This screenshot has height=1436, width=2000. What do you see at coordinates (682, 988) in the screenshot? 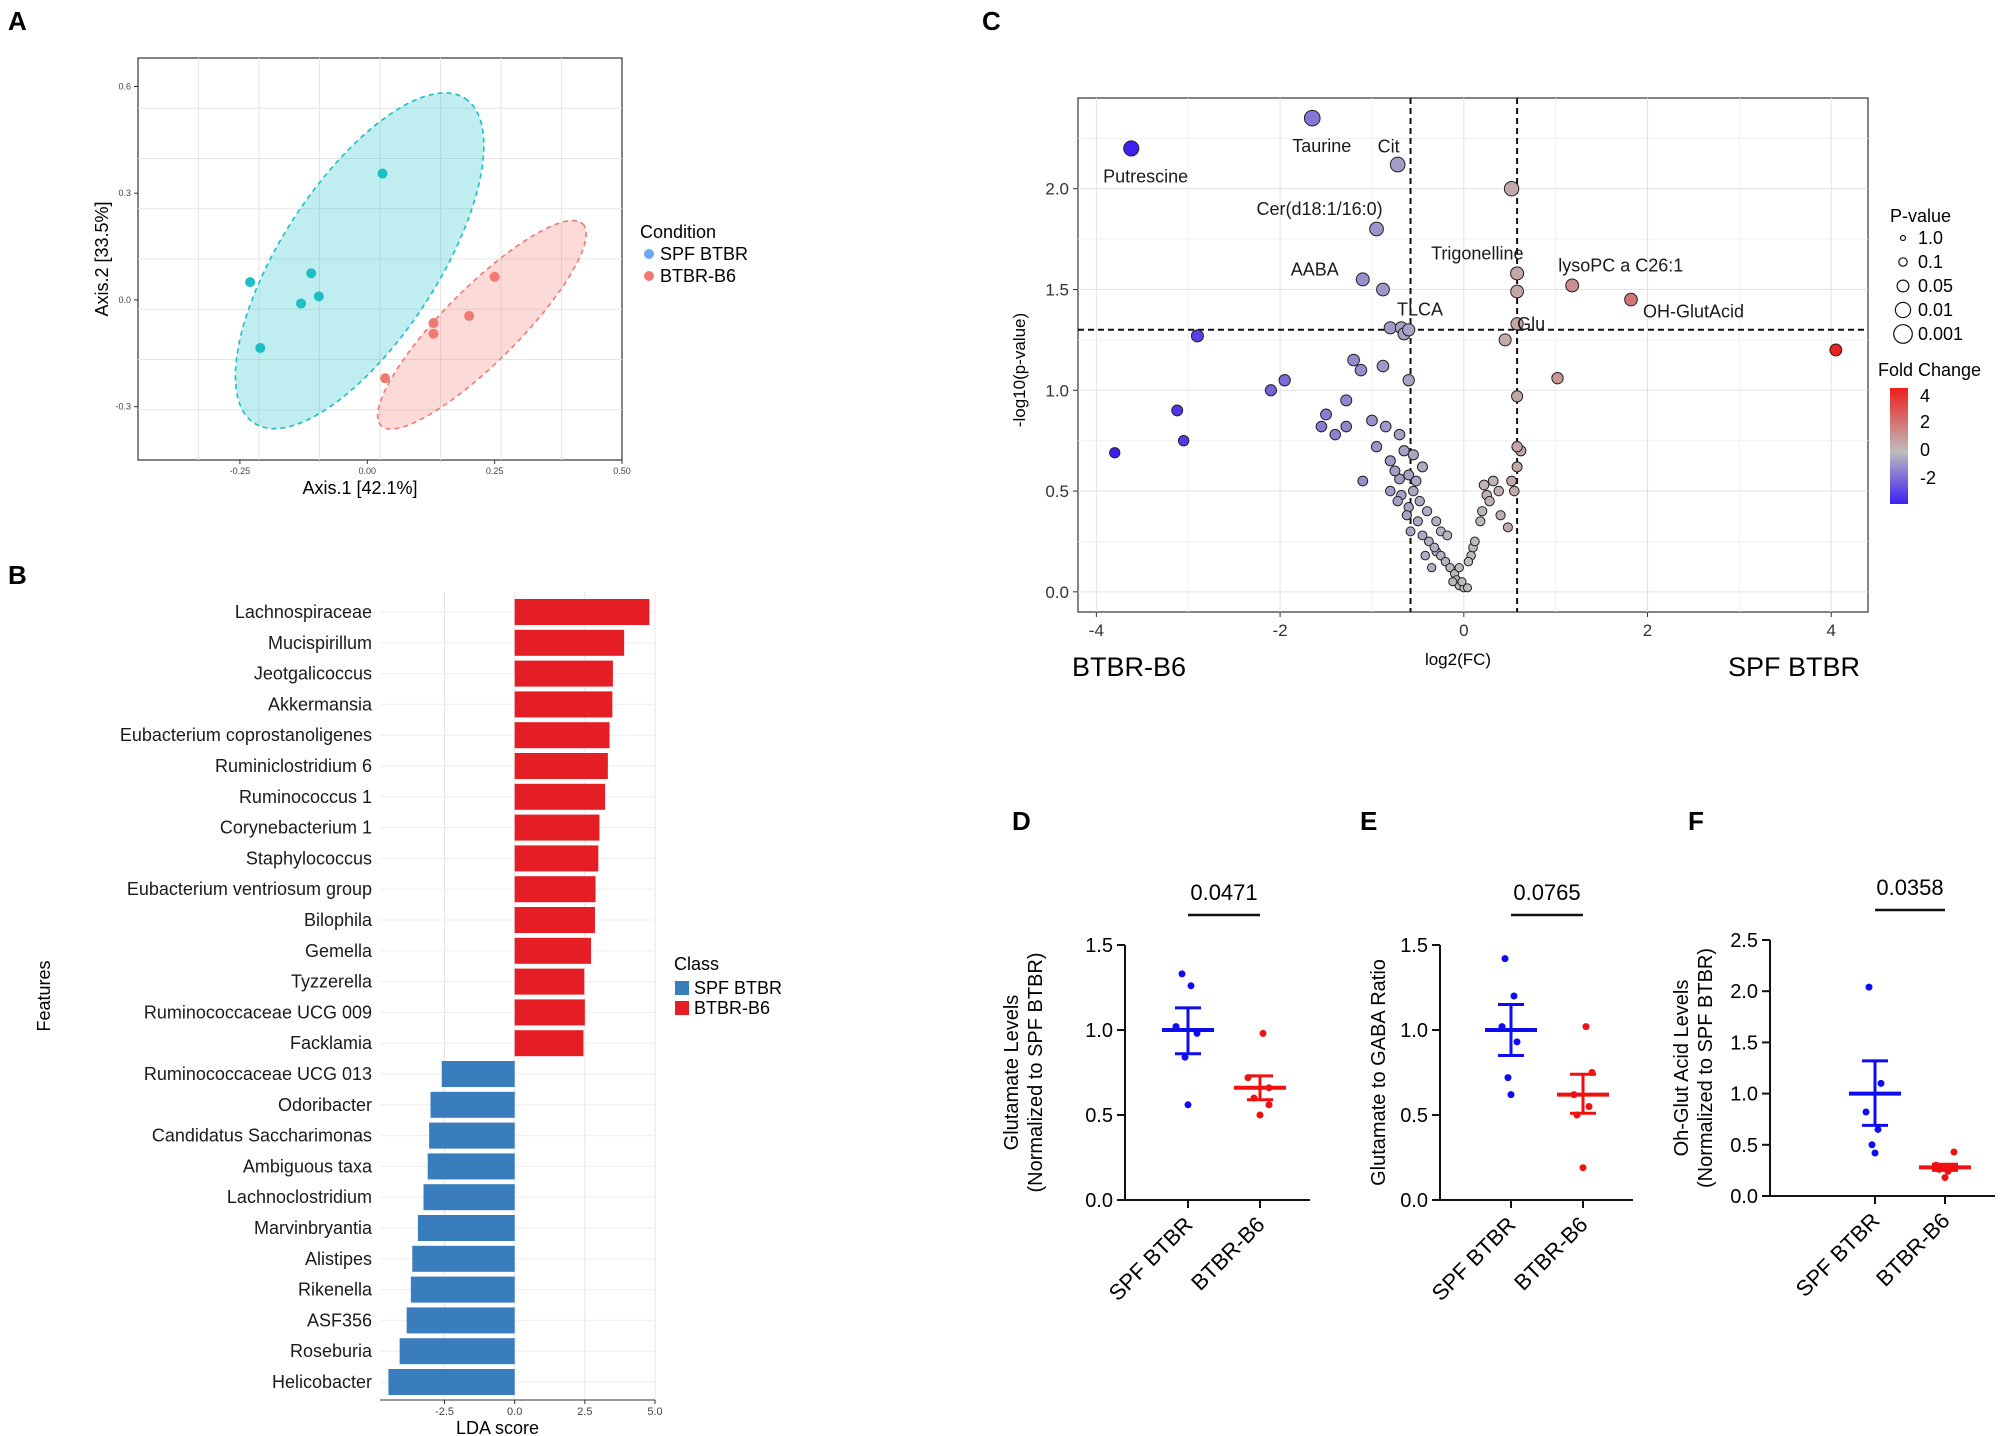
I see `legend-swatch-spf-btbr` at bounding box center [682, 988].